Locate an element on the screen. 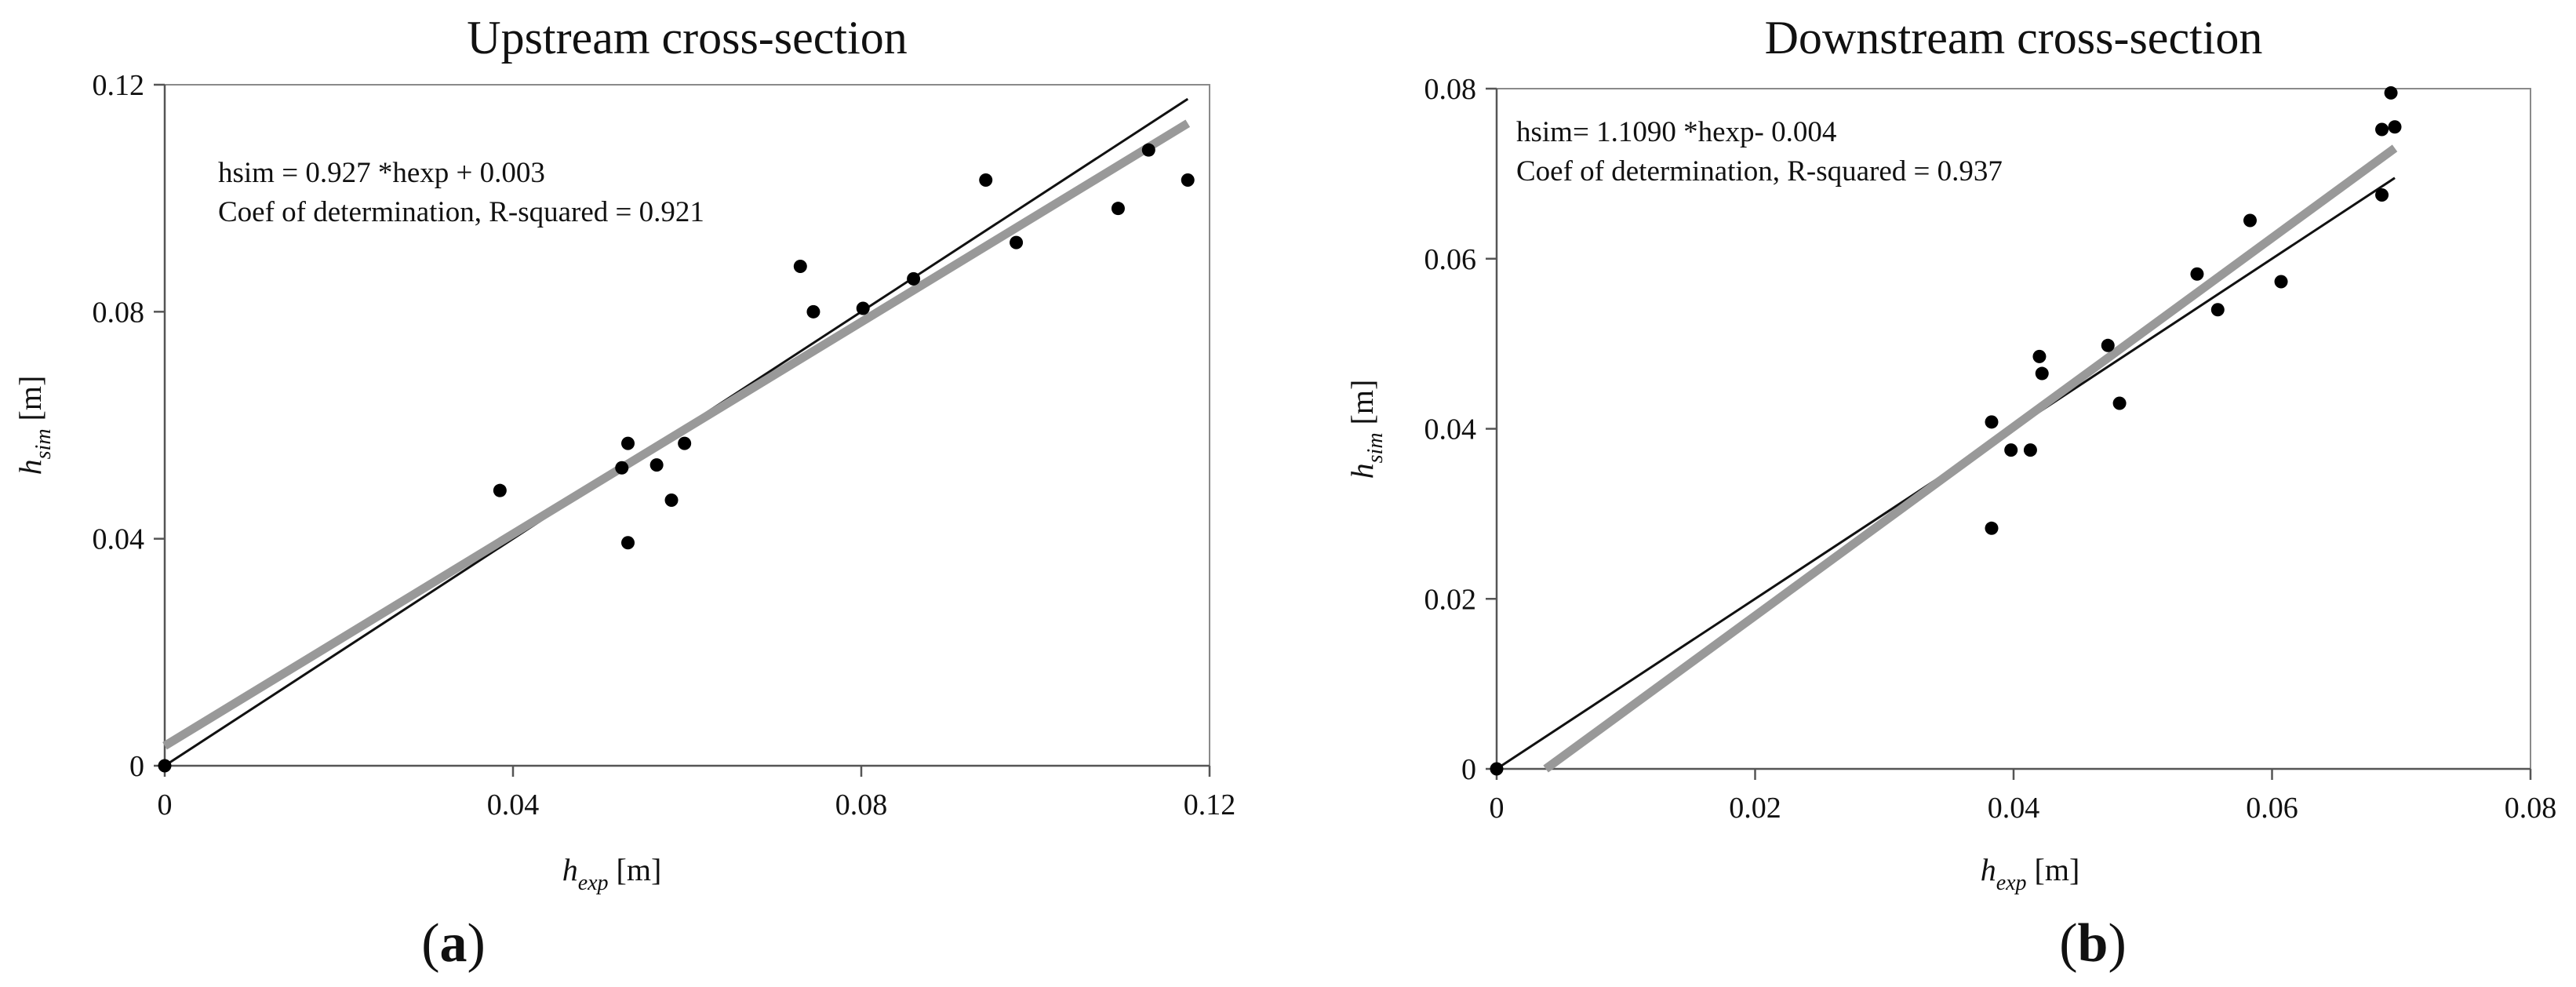 The image size is (2576, 987). x-tick-label: 0.02 is located at coordinates (1755, 808).